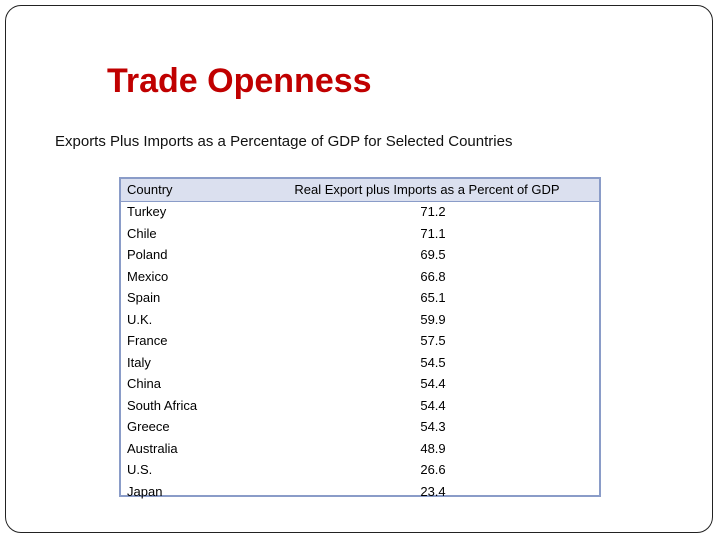  What do you see at coordinates (148, 276) in the screenshot?
I see `country-cell: Mexico` at bounding box center [148, 276].